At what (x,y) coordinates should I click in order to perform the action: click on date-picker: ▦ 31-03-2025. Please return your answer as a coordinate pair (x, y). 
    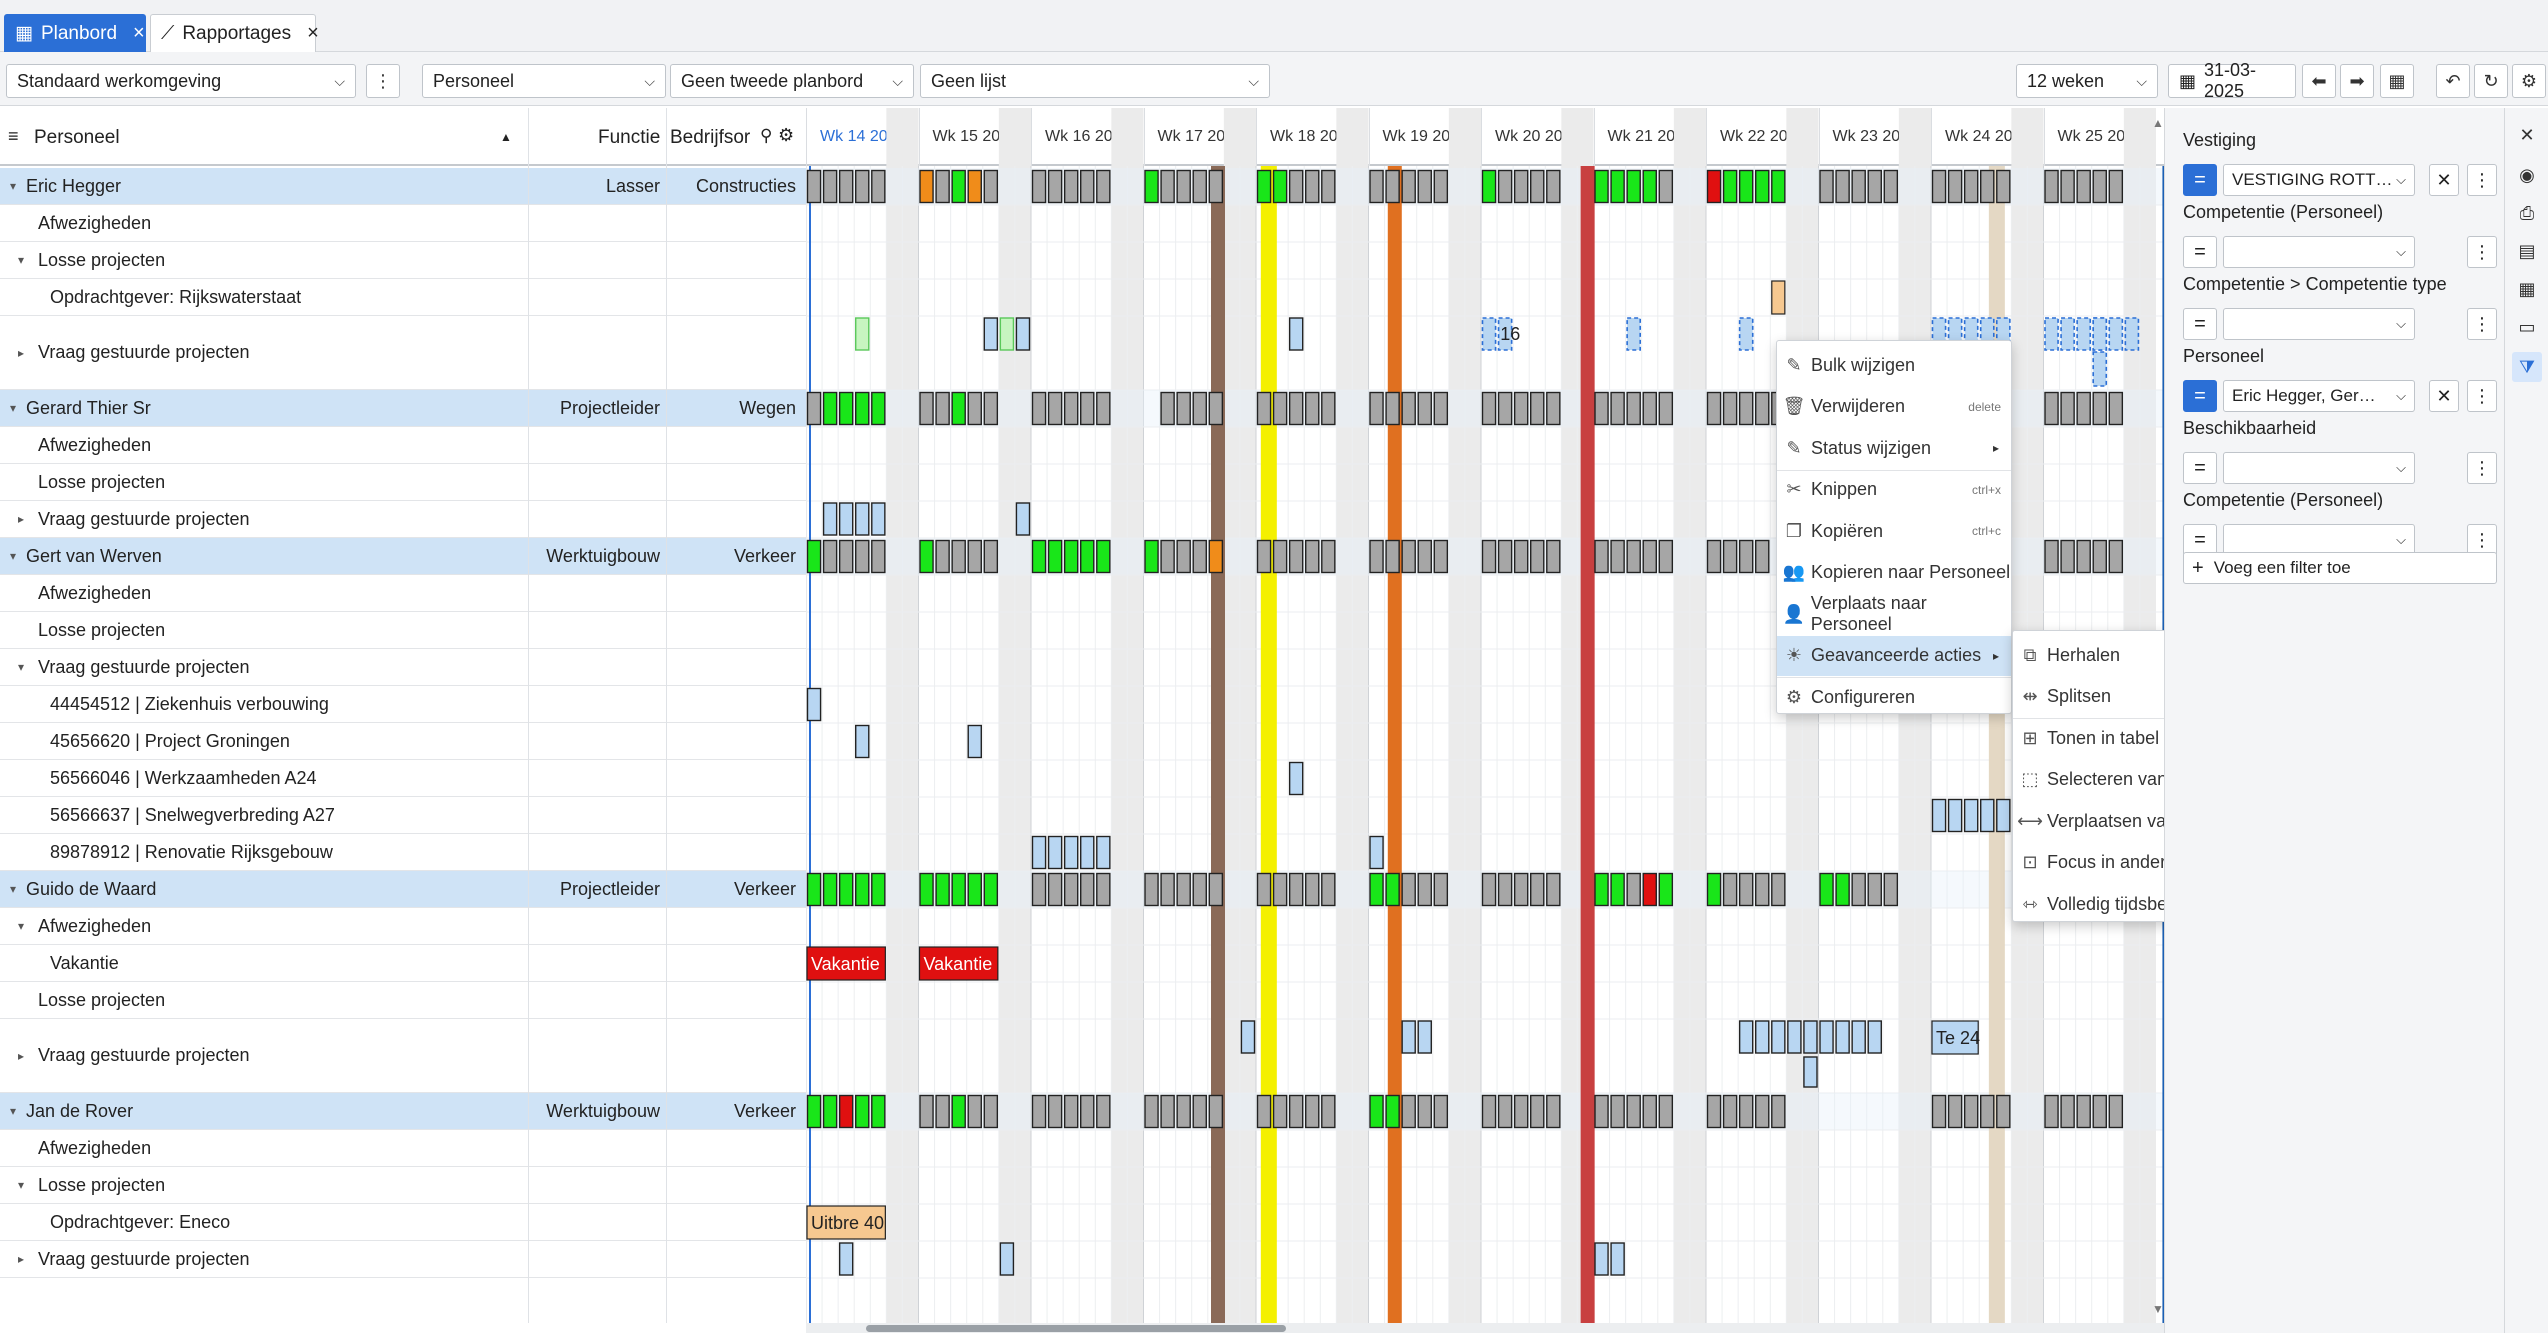
    Looking at the image, I should click on (2232, 80).